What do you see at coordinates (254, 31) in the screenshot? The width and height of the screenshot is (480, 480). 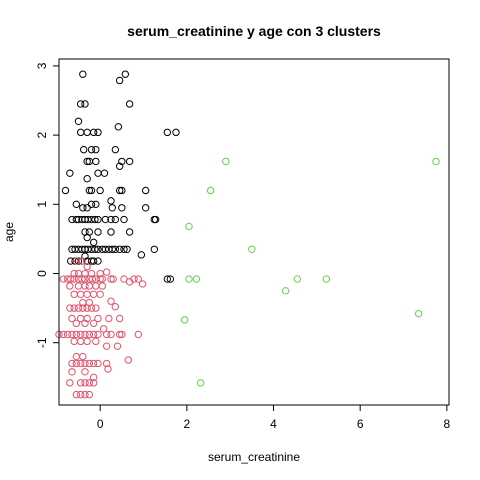 I see `chart-title: serum_creatinine y age con 3 clusters` at bounding box center [254, 31].